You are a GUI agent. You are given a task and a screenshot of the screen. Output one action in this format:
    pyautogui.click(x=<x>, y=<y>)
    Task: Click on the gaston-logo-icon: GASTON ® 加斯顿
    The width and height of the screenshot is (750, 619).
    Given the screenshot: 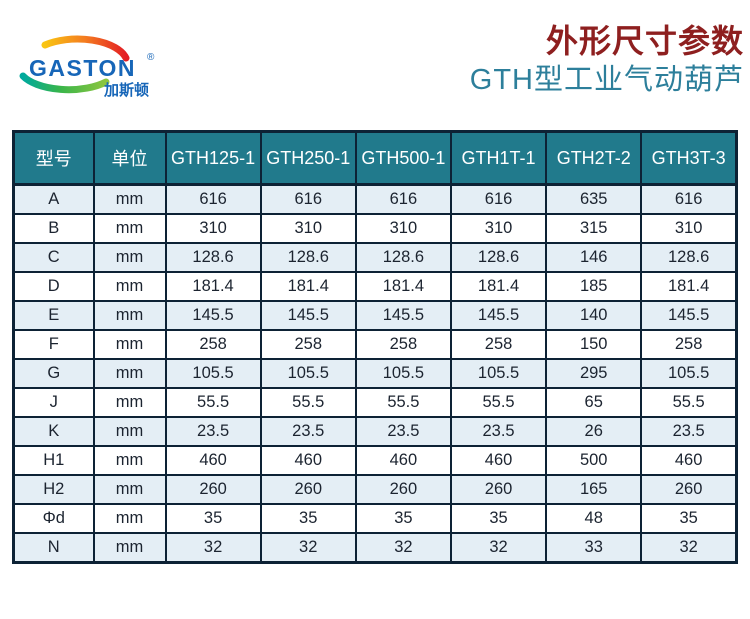 What is the action you would take?
    pyautogui.click(x=87, y=67)
    